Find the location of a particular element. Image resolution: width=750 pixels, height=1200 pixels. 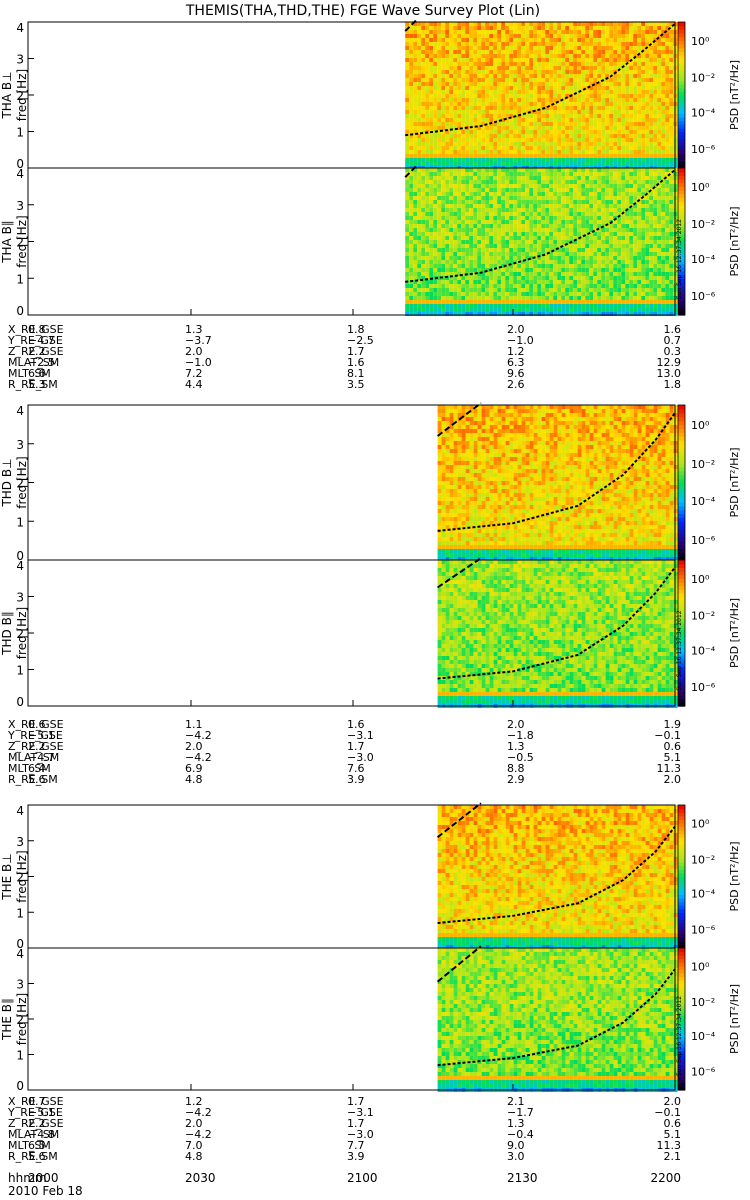

colorbar-segment is located at coordinates (681, 53).